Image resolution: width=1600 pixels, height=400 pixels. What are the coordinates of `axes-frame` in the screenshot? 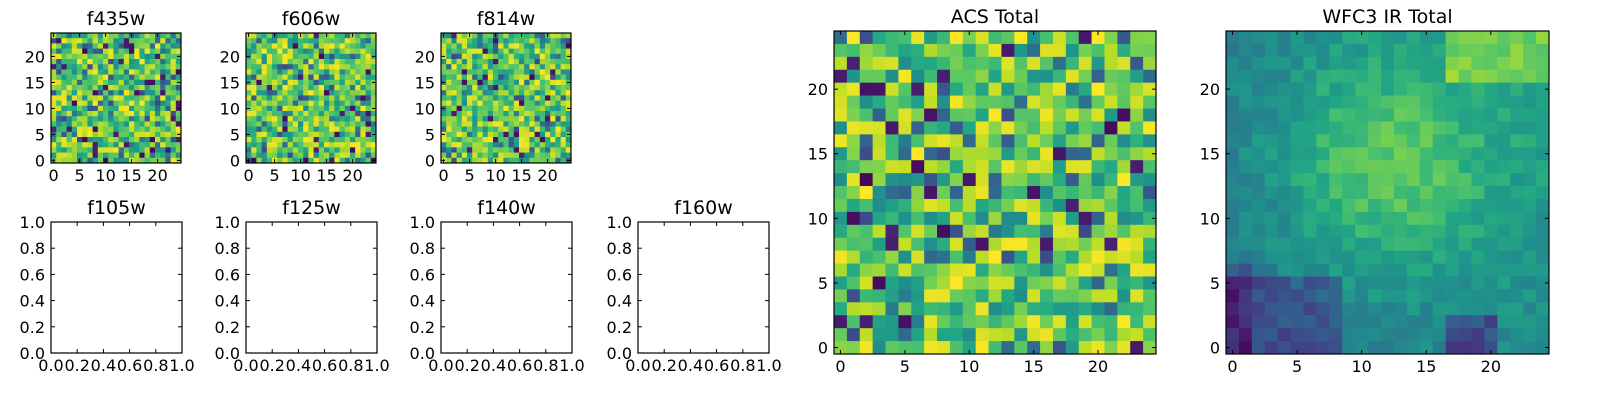 It's located at (506, 98).